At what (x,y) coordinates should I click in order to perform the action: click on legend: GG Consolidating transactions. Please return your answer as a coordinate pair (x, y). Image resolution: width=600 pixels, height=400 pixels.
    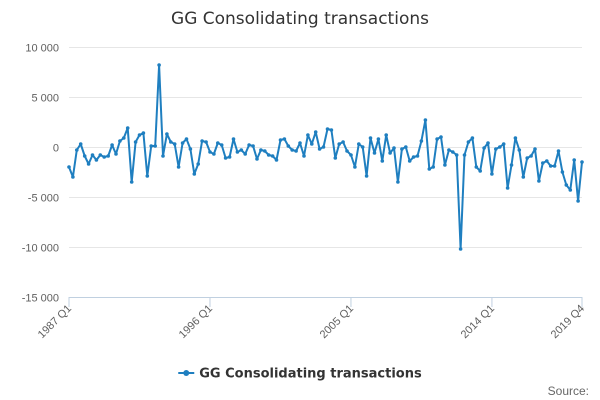
    Looking at the image, I should click on (300, 374).